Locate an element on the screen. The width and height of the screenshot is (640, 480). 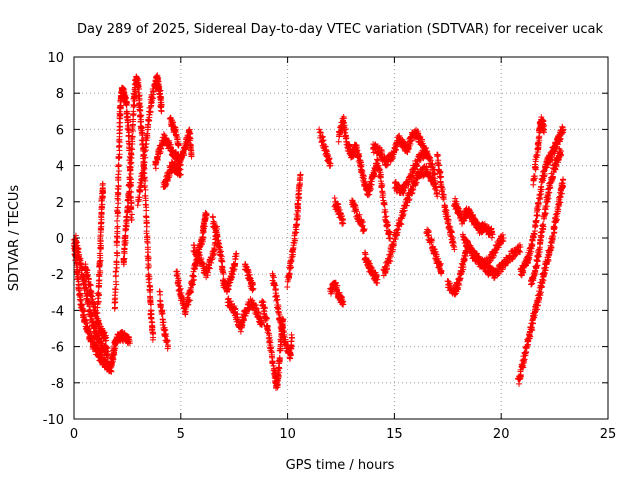
y-tick-label: 4 is located at coordinates (60, 167).